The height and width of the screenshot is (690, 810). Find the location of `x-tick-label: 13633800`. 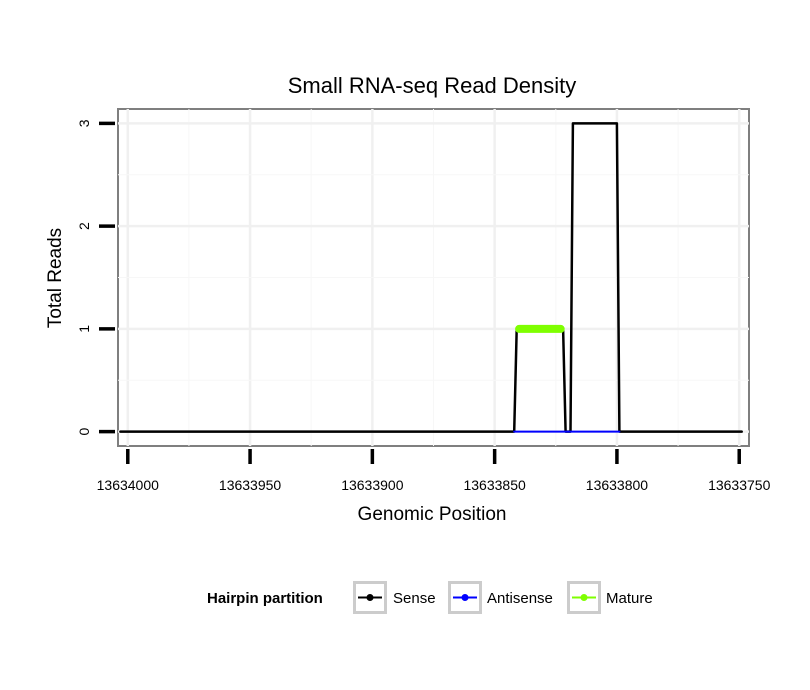

x-tick-label: 13633800 is located at coordinates (617, 485).